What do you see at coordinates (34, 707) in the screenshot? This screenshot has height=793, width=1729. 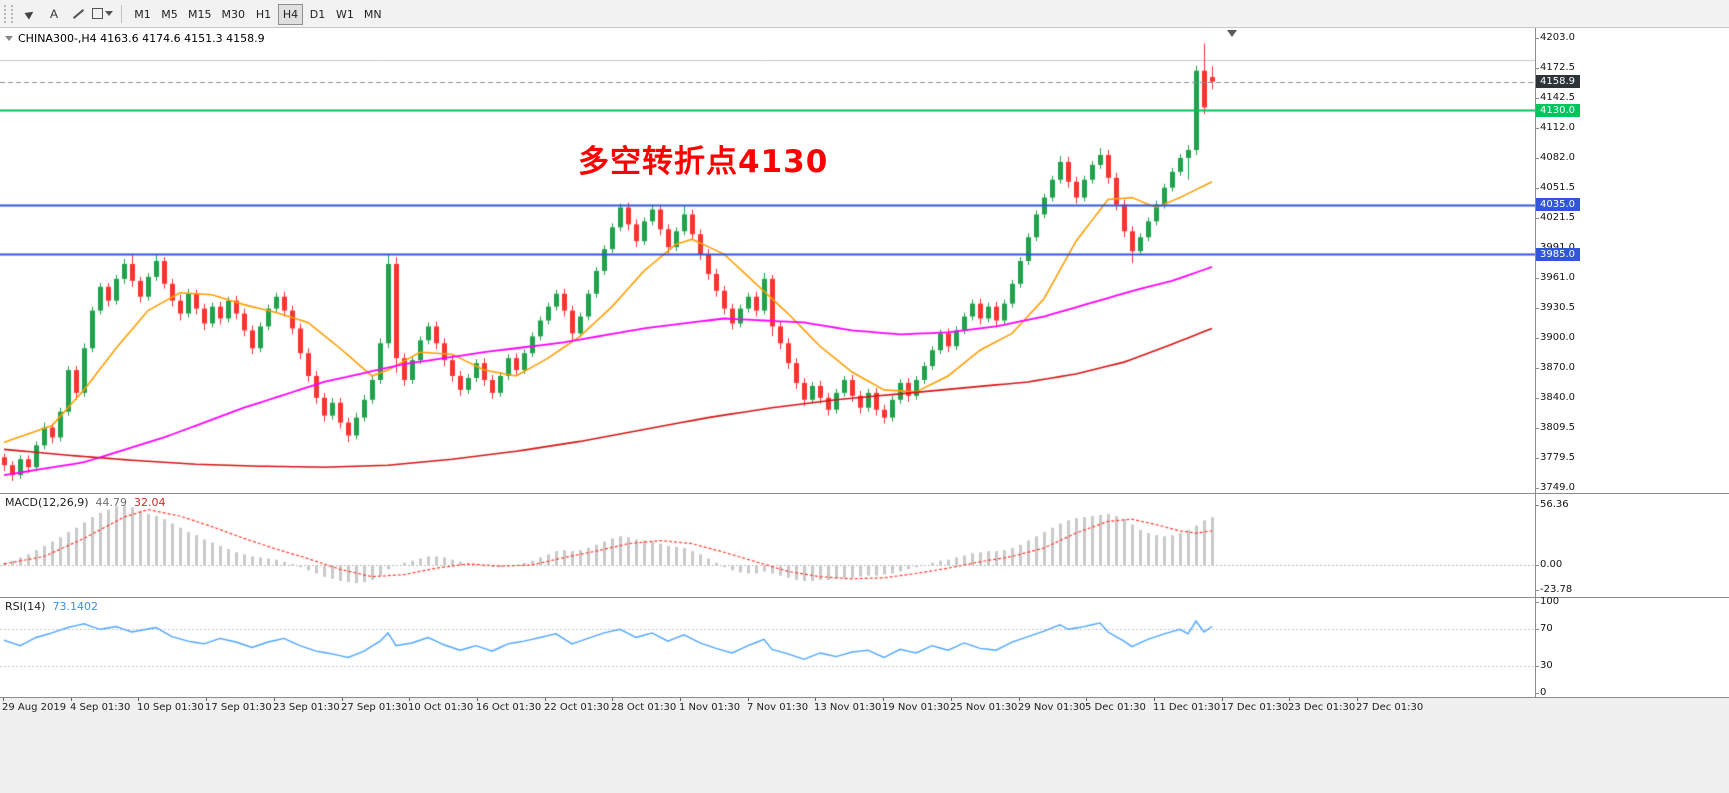 I see `time-axis-label: 29 Aug 2019` at bounding box center [34, 707].